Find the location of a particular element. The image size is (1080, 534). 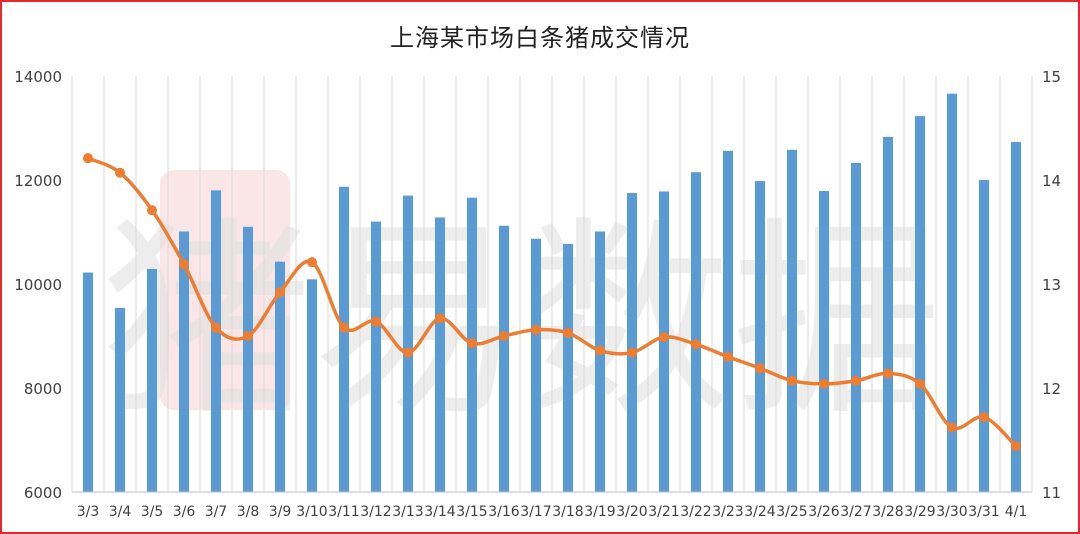

chart-title: 上海某市场白条猪成交情况 is located at coordinates (540, 38).